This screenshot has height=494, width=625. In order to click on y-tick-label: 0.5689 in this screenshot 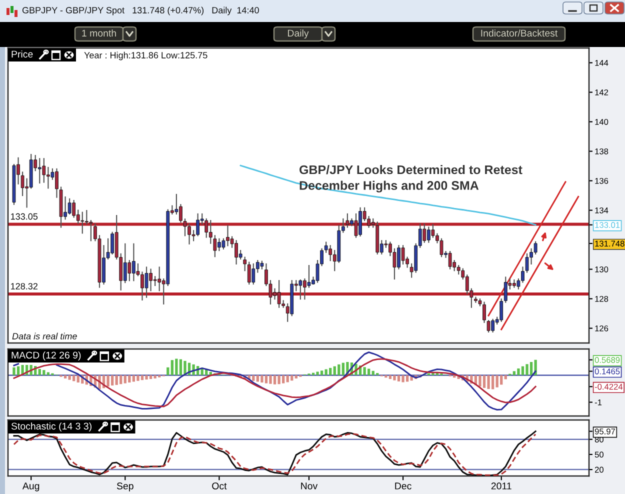, I will do `click(607, 360)`.